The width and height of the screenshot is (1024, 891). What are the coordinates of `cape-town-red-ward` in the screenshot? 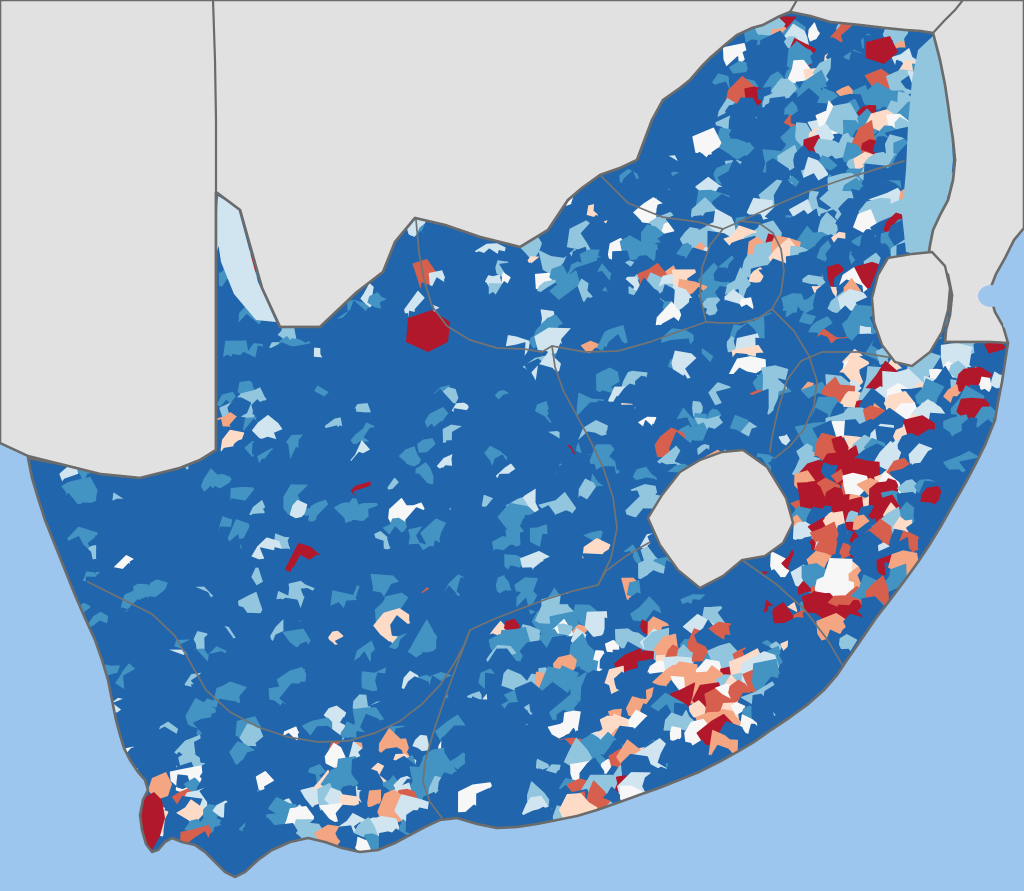 It's located at (153, 821).